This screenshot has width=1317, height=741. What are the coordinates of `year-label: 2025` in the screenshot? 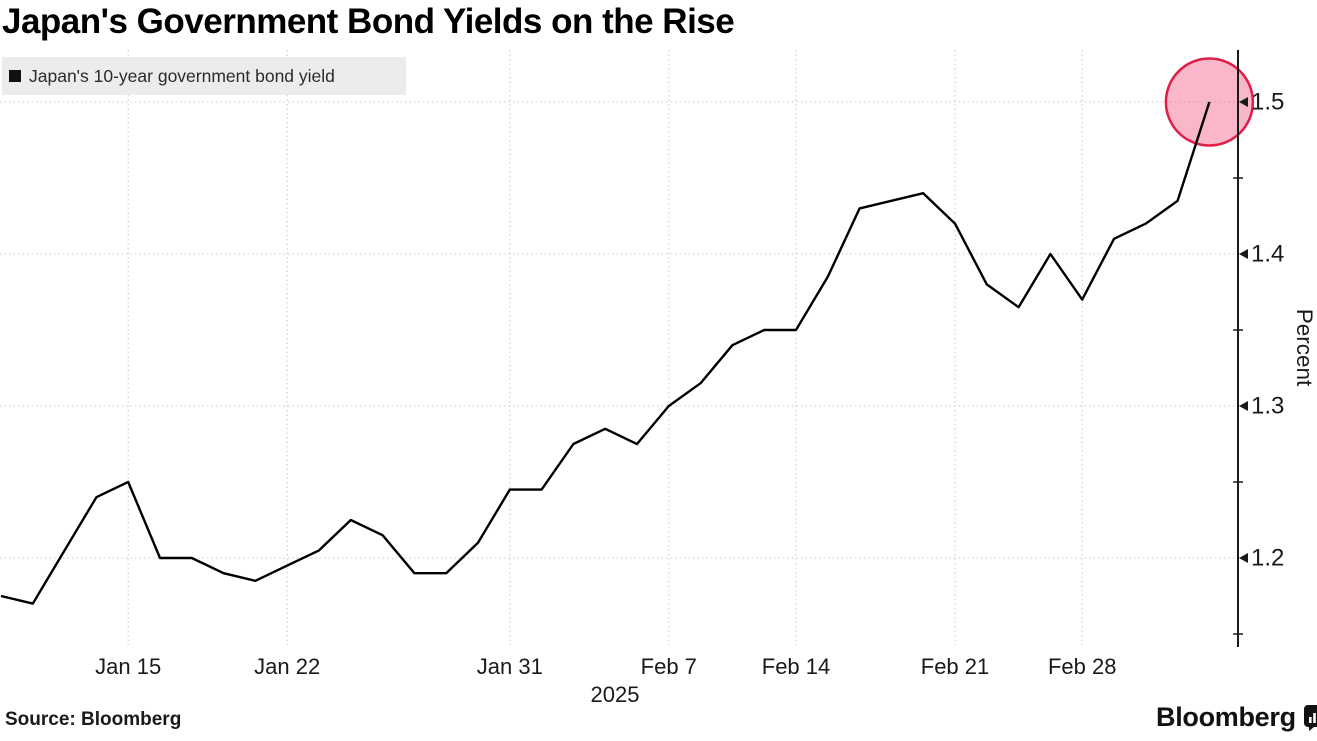 It's located at (615, 694).